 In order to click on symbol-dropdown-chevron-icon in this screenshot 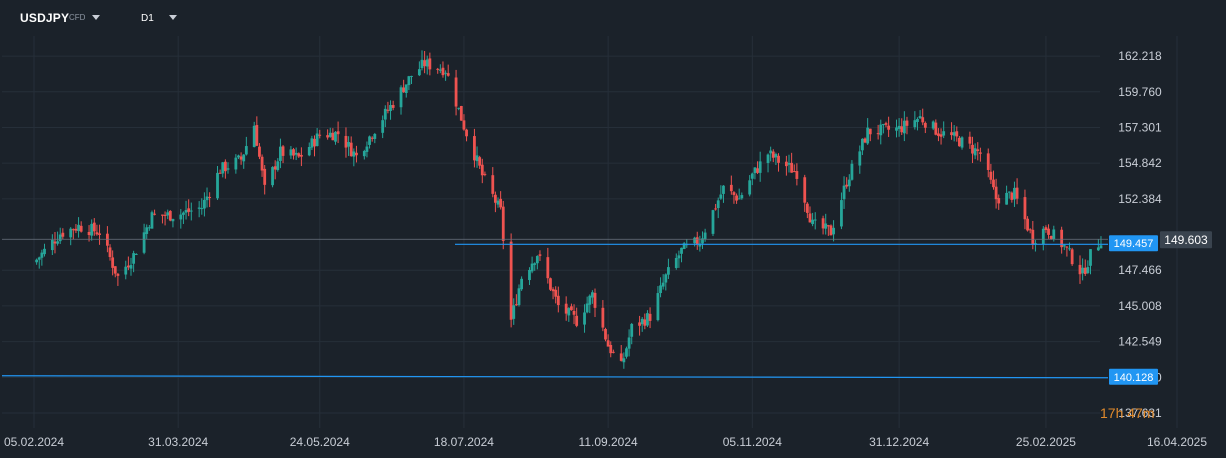, I will do `click(96, 17)`.